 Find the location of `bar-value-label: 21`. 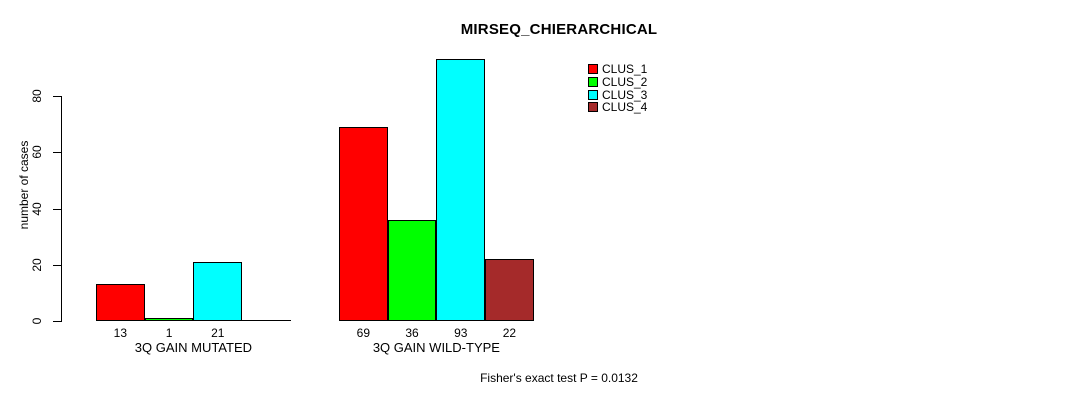

bar-value-label: 21 is located at coordinates (218, 333).